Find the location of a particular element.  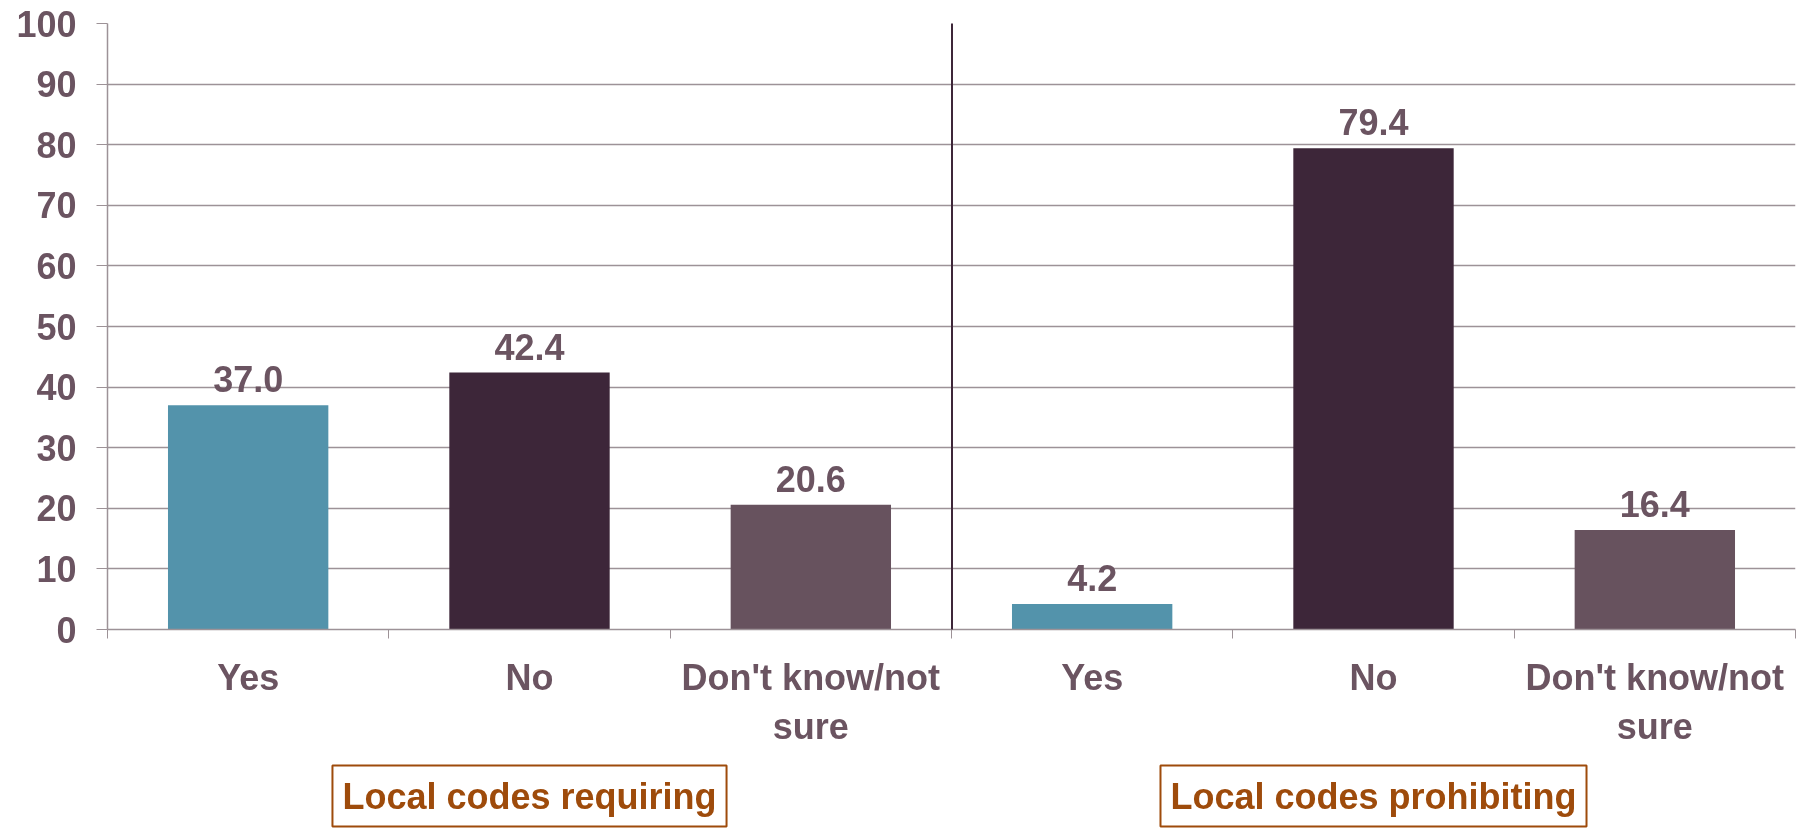

y-tick-label: 60 is located at coordinates (56, 266).